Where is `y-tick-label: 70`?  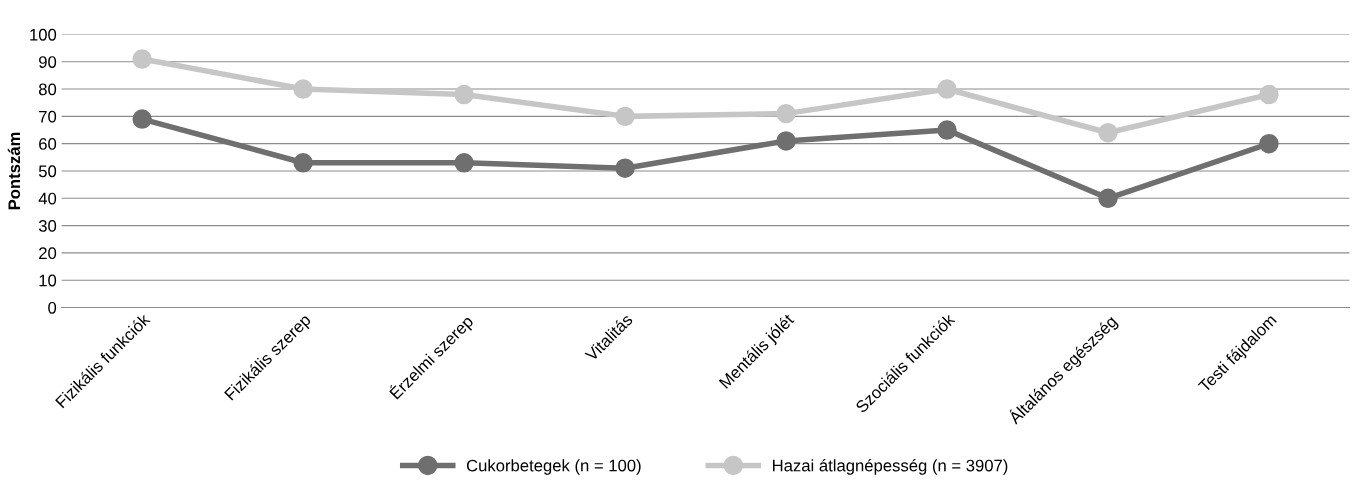 y-tick-label: 70 is located at coordinates (48, 116).